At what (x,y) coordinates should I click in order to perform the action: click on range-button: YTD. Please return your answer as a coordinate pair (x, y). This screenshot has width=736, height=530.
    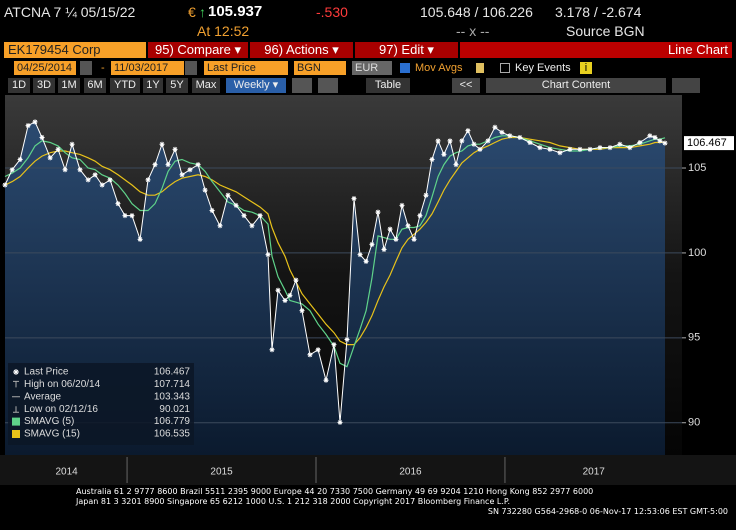
    Looking at the image, I should click on (125, 85).